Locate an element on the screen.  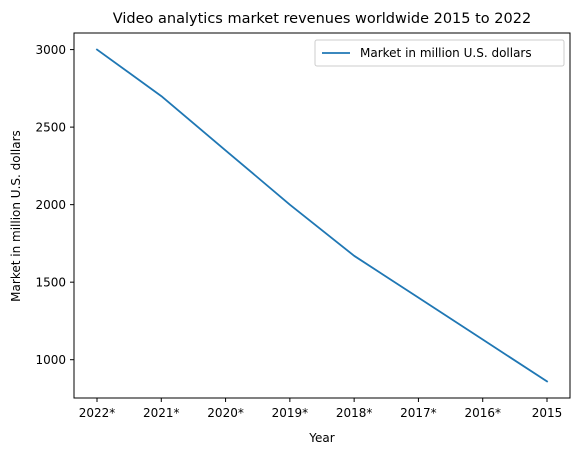
x-tick-label: 2017* is located at coordinates (418, 413).